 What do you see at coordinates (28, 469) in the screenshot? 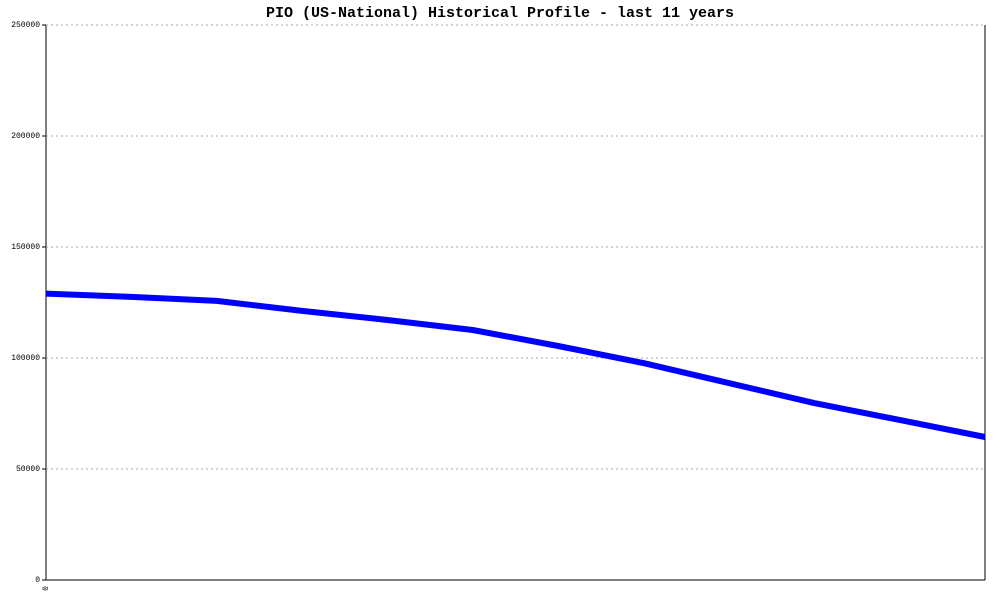
I see `y-tick-label: 50000` at bounding box center [28, 469].